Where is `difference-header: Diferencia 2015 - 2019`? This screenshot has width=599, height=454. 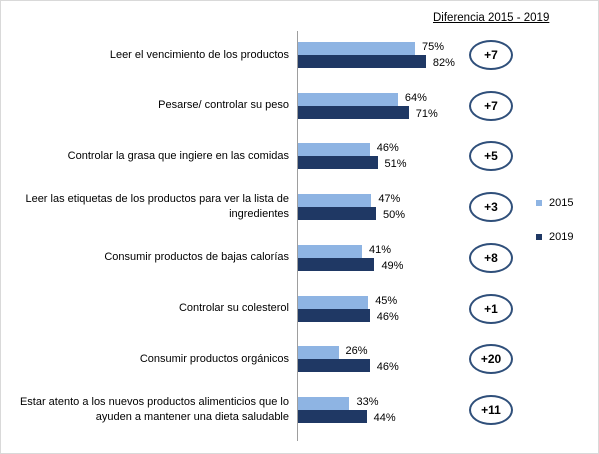
difference-header: Diferencia 2015 - 2019 is located at coordinates (491, 18).